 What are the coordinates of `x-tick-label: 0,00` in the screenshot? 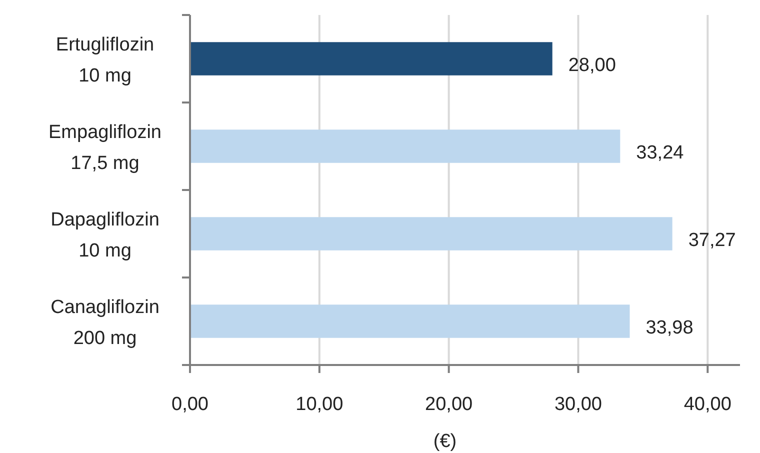 It's located at (190, 404).